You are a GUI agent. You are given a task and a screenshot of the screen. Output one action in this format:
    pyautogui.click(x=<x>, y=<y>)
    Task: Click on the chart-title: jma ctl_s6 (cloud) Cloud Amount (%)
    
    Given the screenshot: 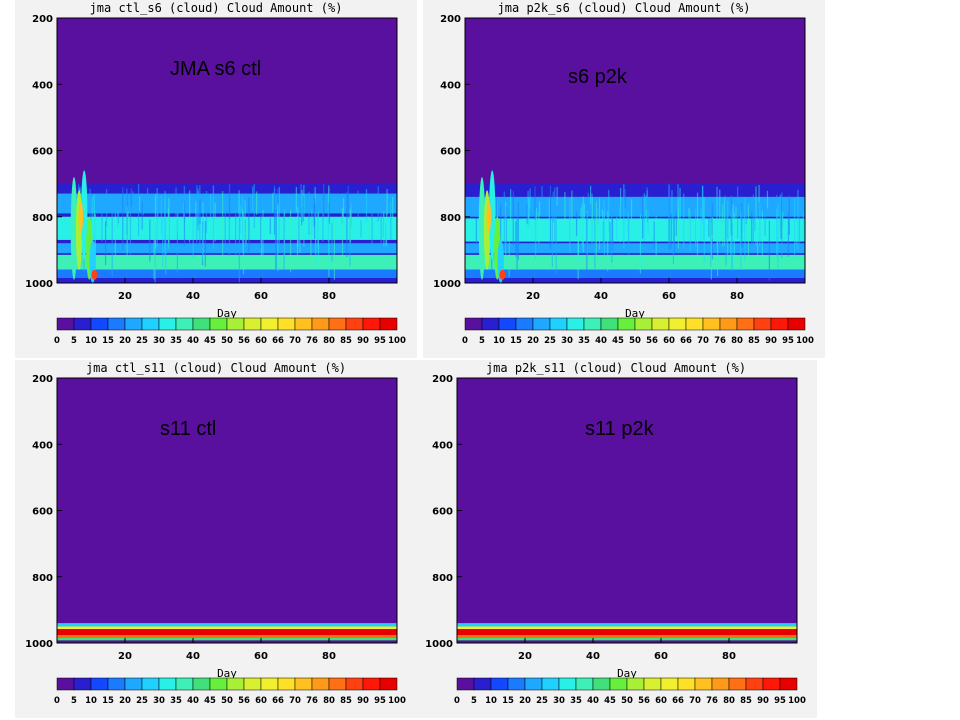 What is the action you would take?
    pyautogui.click(x=216, y=8)
    